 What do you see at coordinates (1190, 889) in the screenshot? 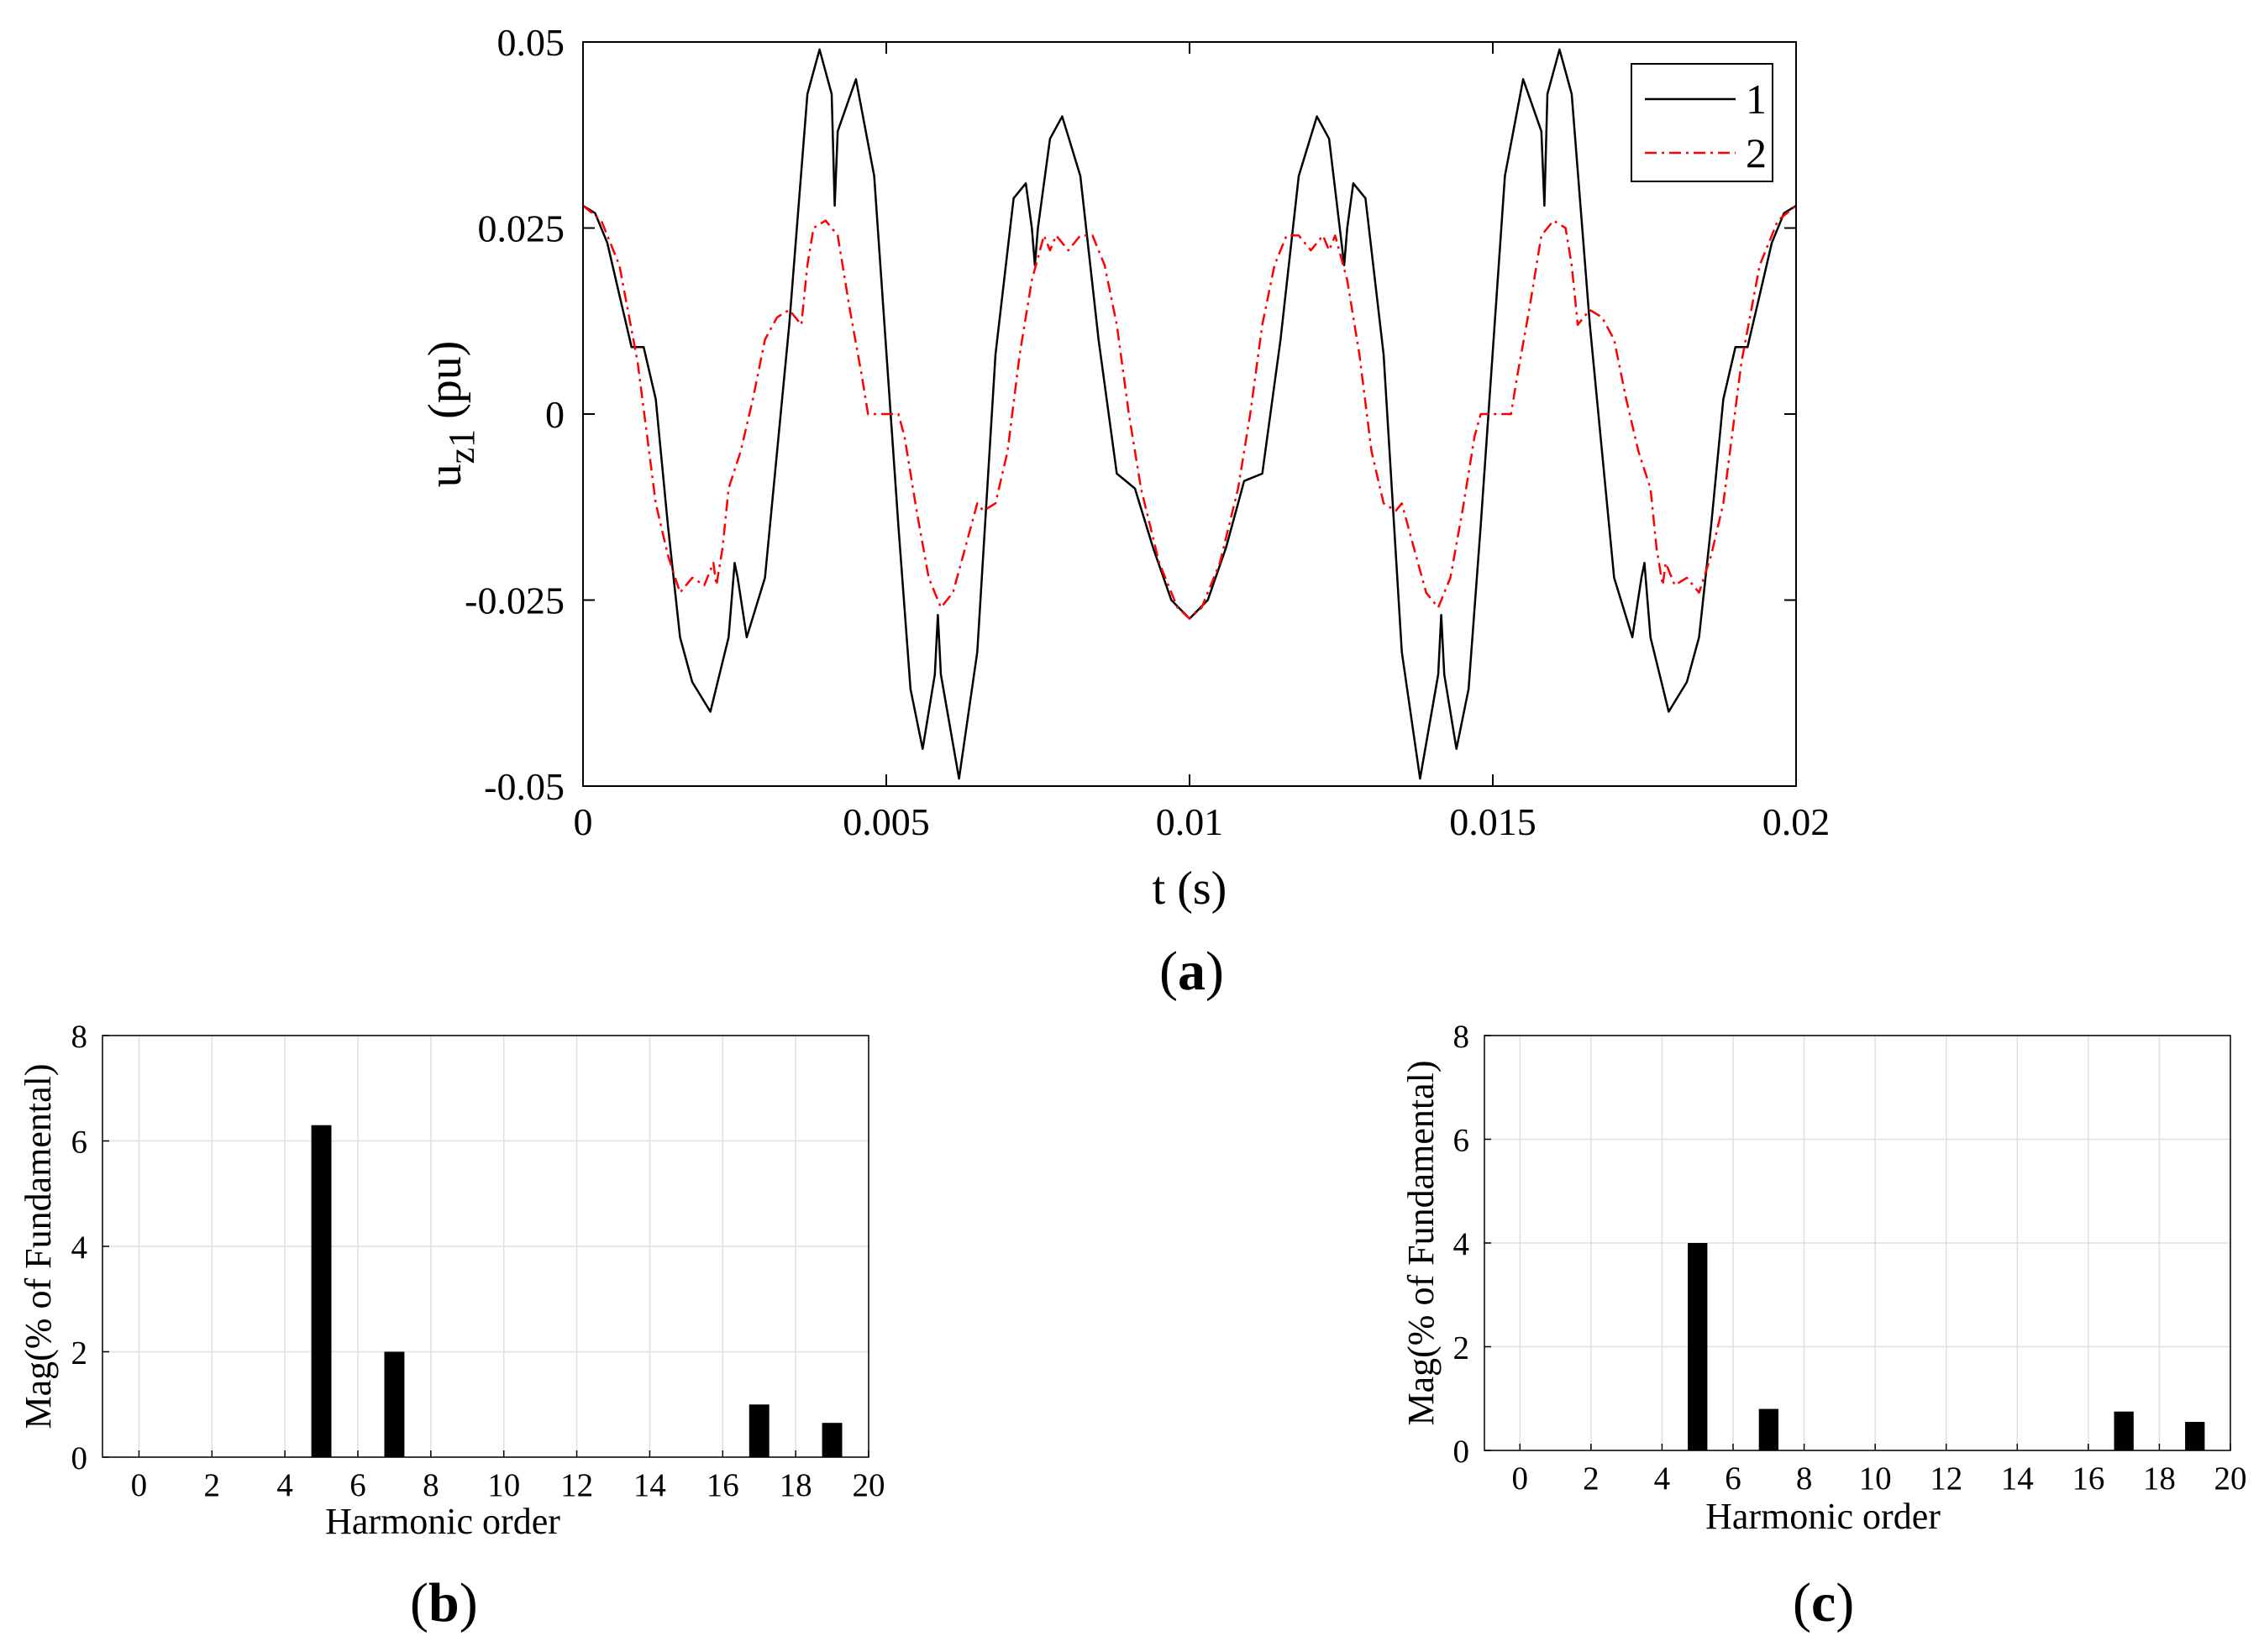
I see `panel-a-x-axis-label: t (s)` at bounding box center [1190, 889].